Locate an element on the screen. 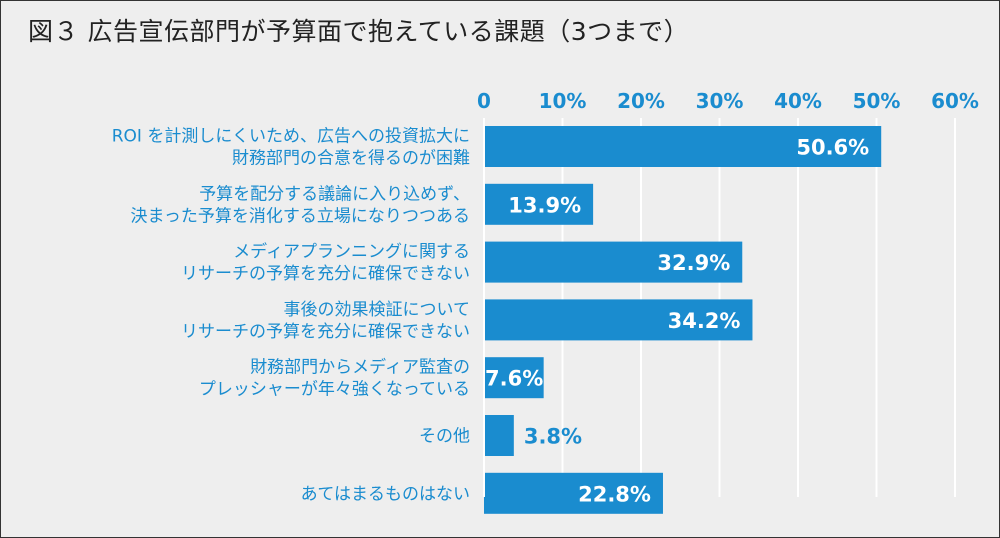 The width and height of the screenshot is (1000, 538). data-label: 13.9% is located at coordinates (544, 205).